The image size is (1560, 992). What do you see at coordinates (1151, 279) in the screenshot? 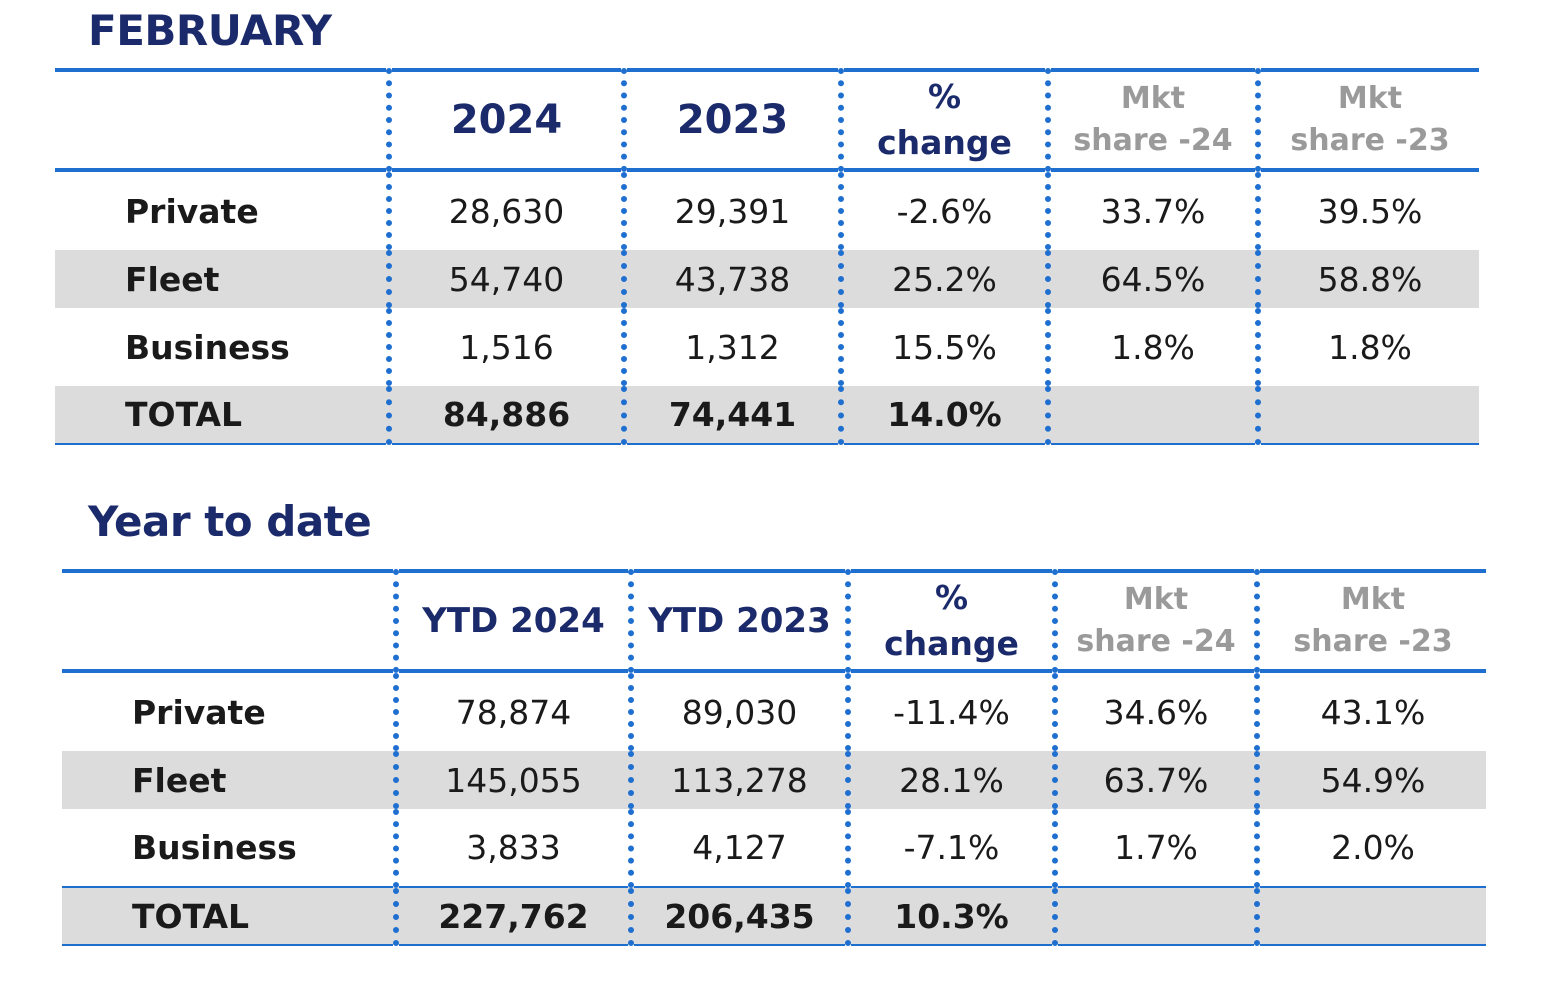
I see `cell-mkt24: 64.5%` at bounding box center [1151, 279].